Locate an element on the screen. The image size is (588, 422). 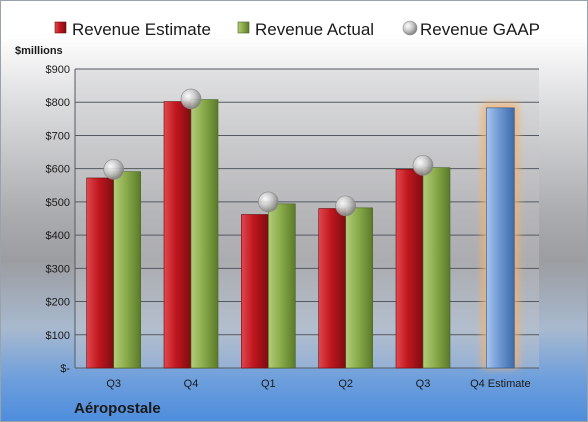
company-name: Aéropostale is located at coordinates (117, 408).